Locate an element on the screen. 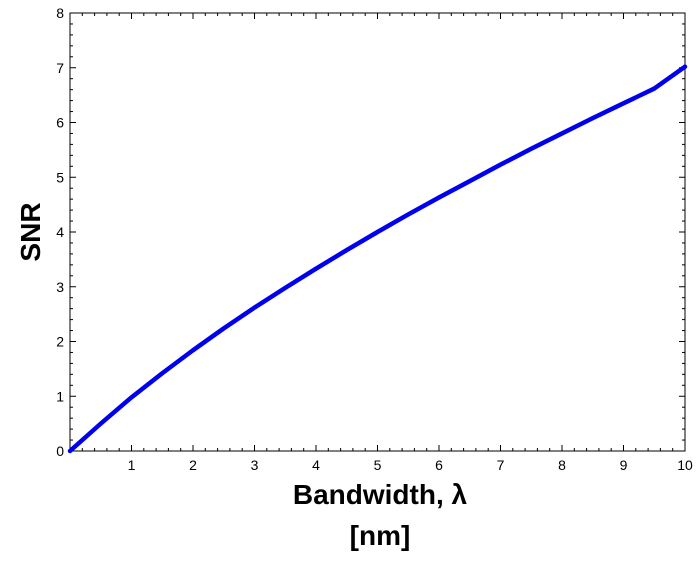 This screenshot has height=561, width=698. x-tick-label: 9 is located at coordinates (624, 465).